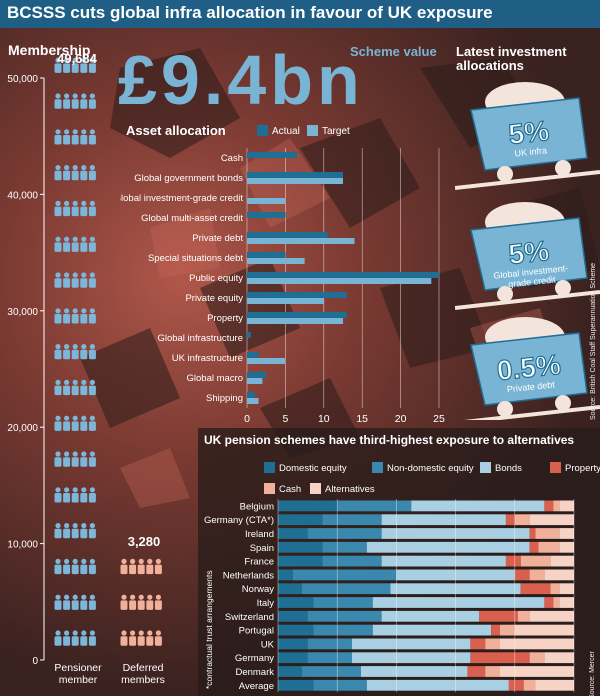 The height and width of the screenshot is (696, 600). I want to click on legend-swatch-actual, so click(262, 130).